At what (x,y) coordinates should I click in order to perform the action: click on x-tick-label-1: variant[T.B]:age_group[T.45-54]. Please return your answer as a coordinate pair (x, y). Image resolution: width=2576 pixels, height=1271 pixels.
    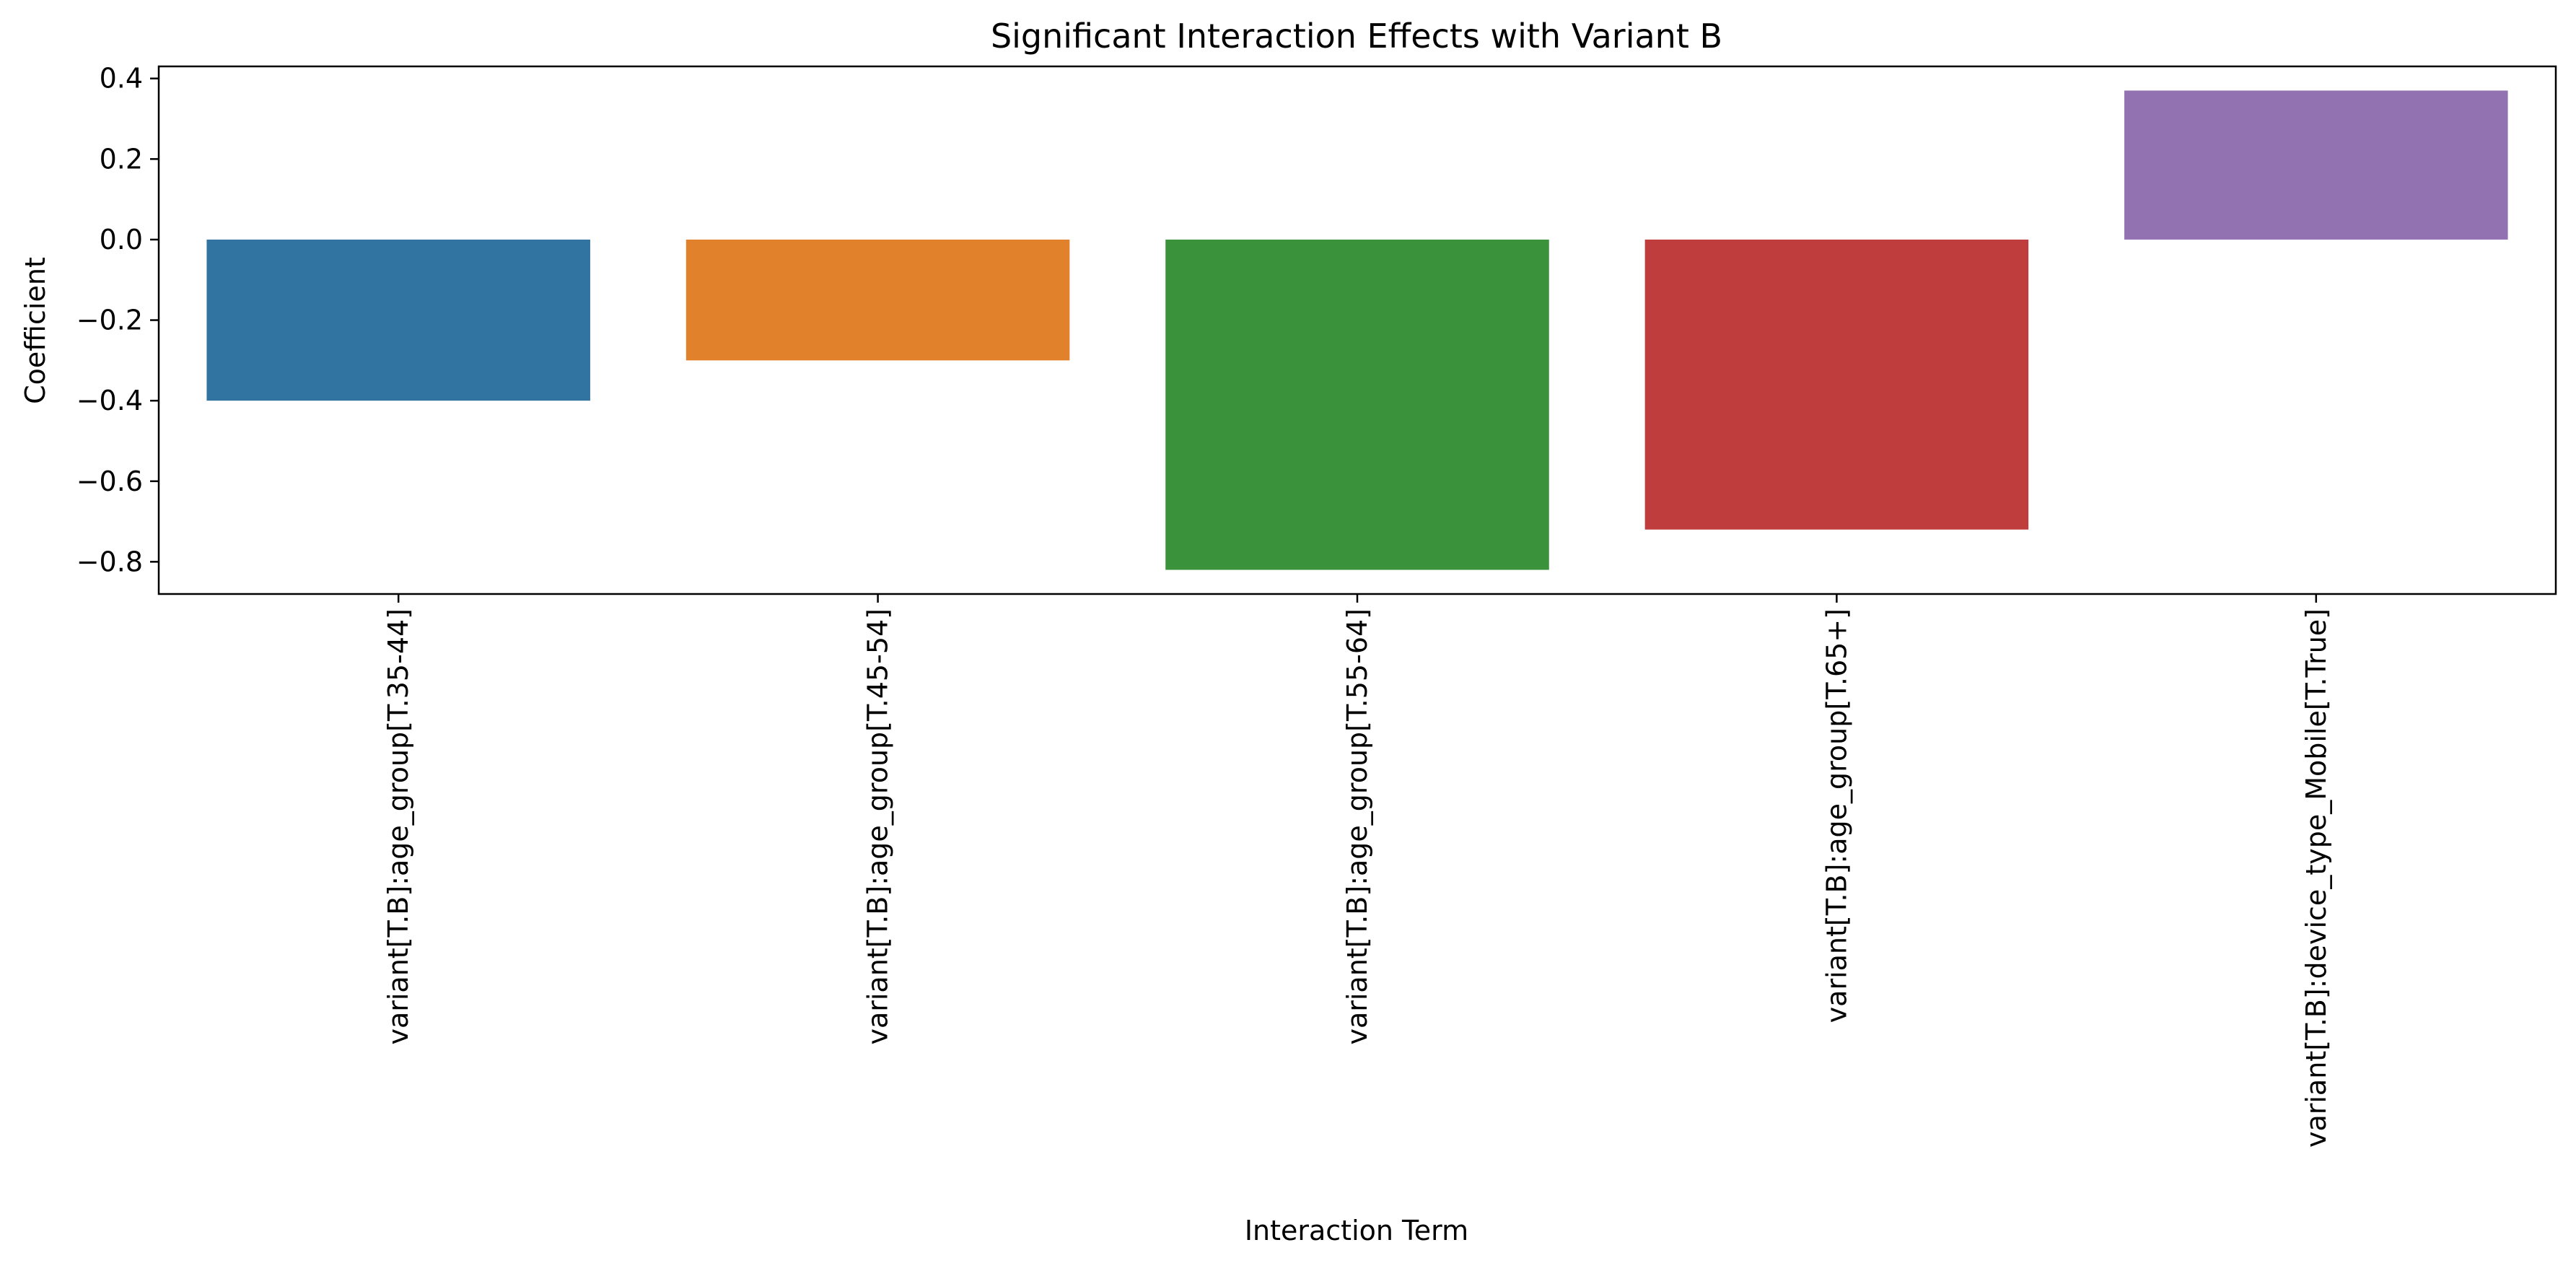
    Looking at the image, I should click on (878, 826).